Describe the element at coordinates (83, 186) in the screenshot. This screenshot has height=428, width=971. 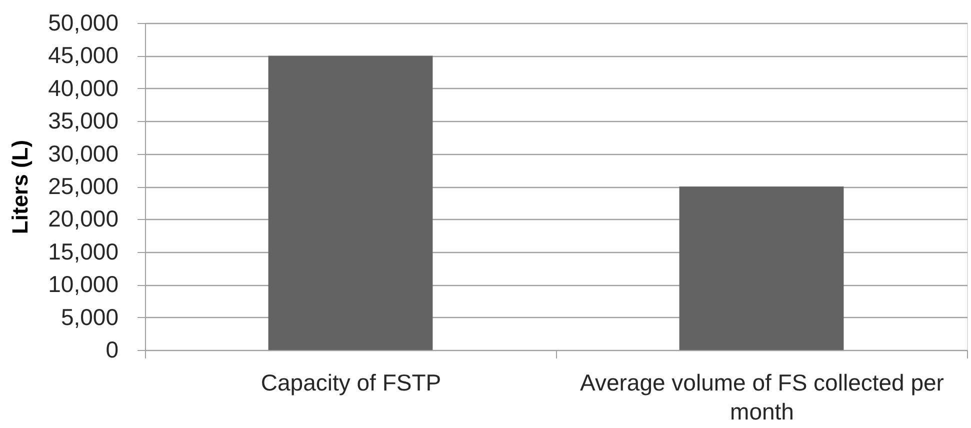
I see `y-tick-label: 25,000` at that location.